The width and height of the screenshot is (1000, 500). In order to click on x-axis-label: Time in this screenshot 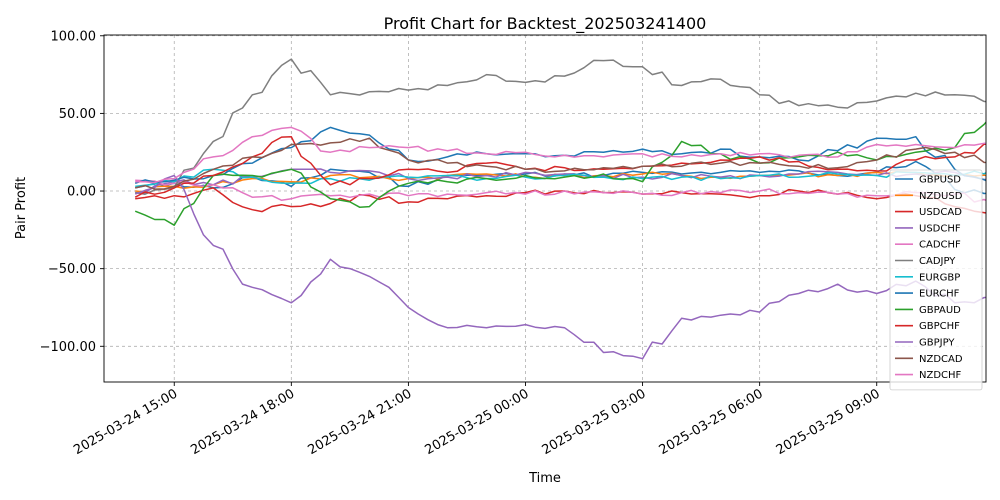, I will do `click(544, 478)`.